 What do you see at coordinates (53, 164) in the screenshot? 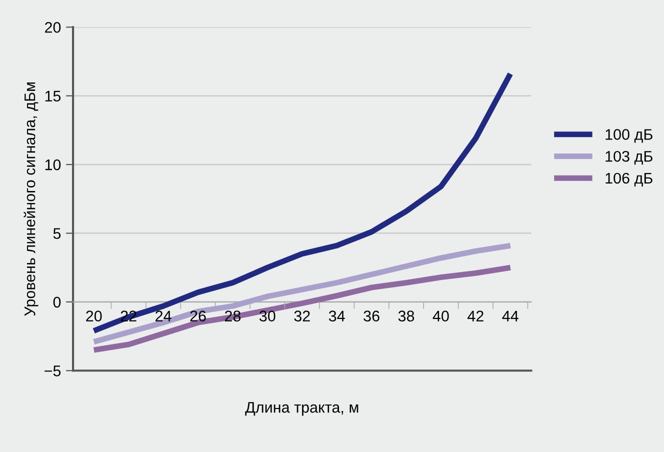
I see `y-tick-label: 10` at bounding box center [53, 164].